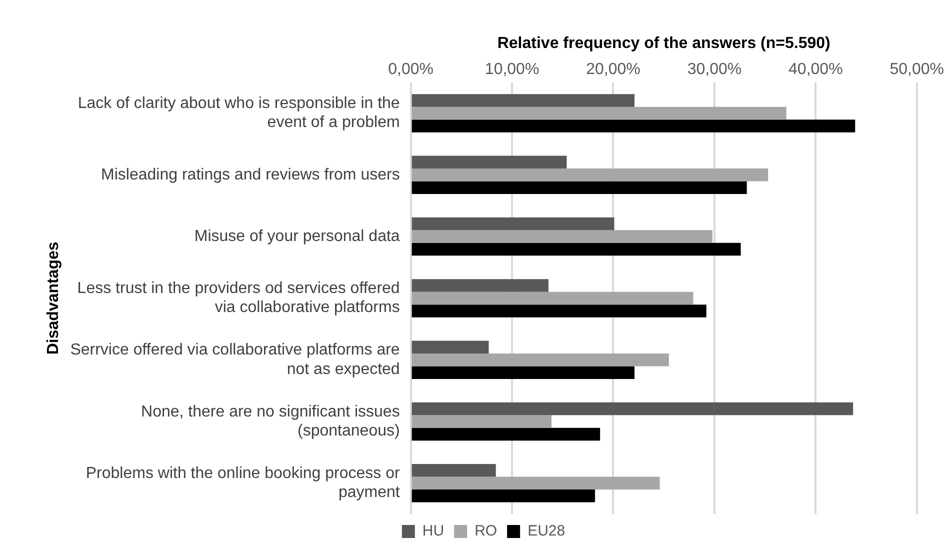 Image resolution: width=947 pixels, height=559 pixels. Describe the element at coordinates (53, 298) in the screenshot. I see `y-axis-title: Disadvantages` at that location.